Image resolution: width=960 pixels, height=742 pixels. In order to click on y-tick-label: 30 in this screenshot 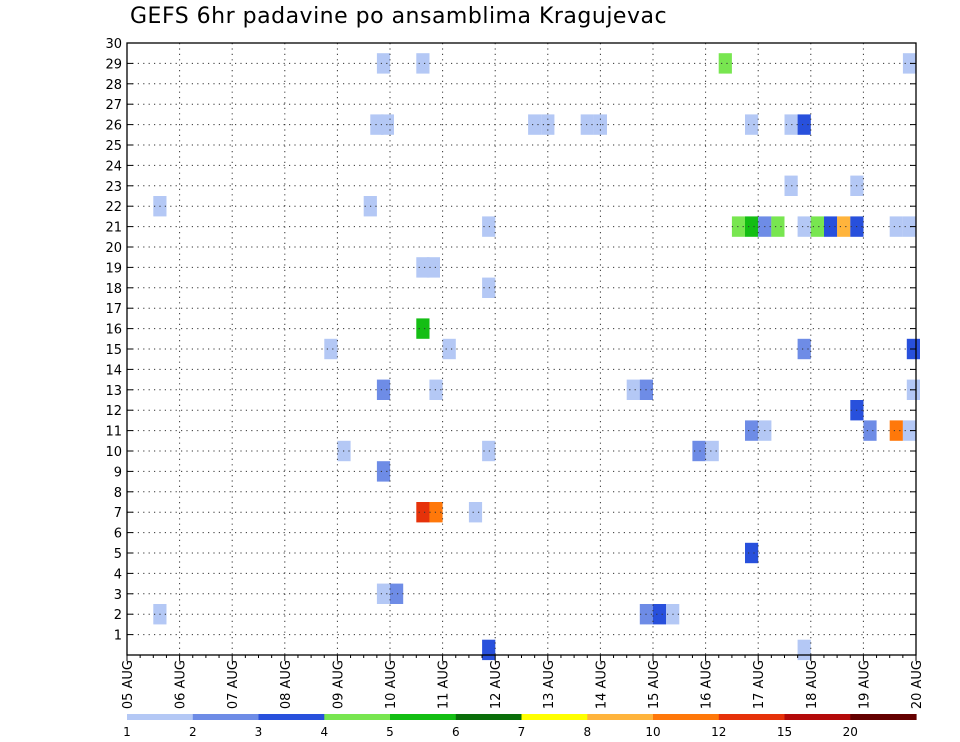, I will do `click(113, 44)`.